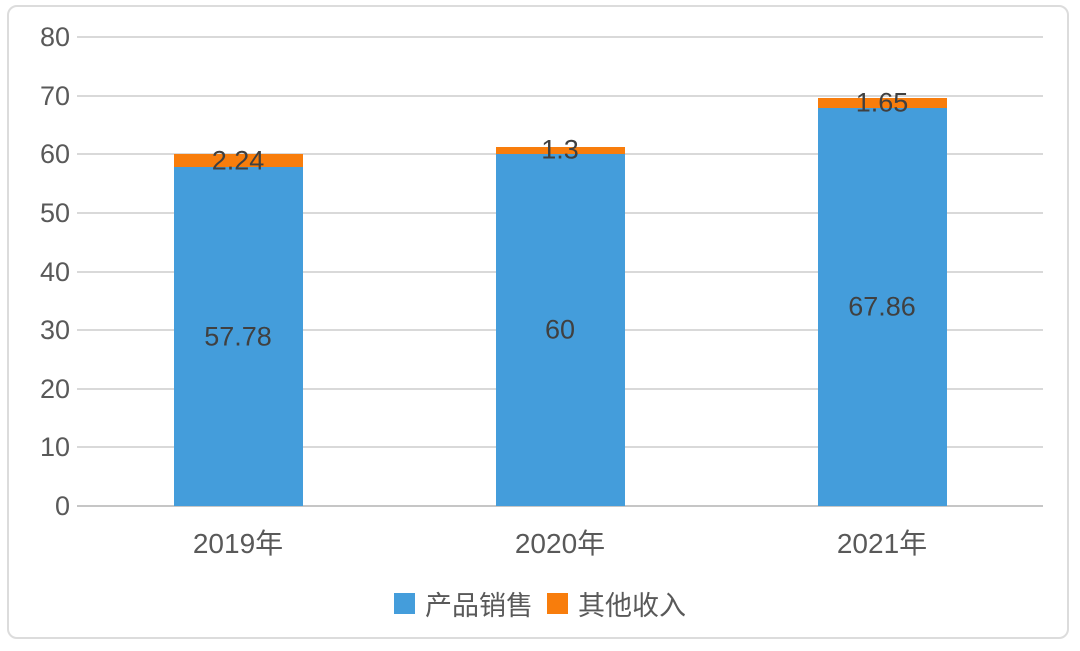 This screenshot has width=1080, height=651. What do you see at coordinates (62, 506) in the screenshot?
I see `y-tick-label: 0` at bounding box center [62, 506].